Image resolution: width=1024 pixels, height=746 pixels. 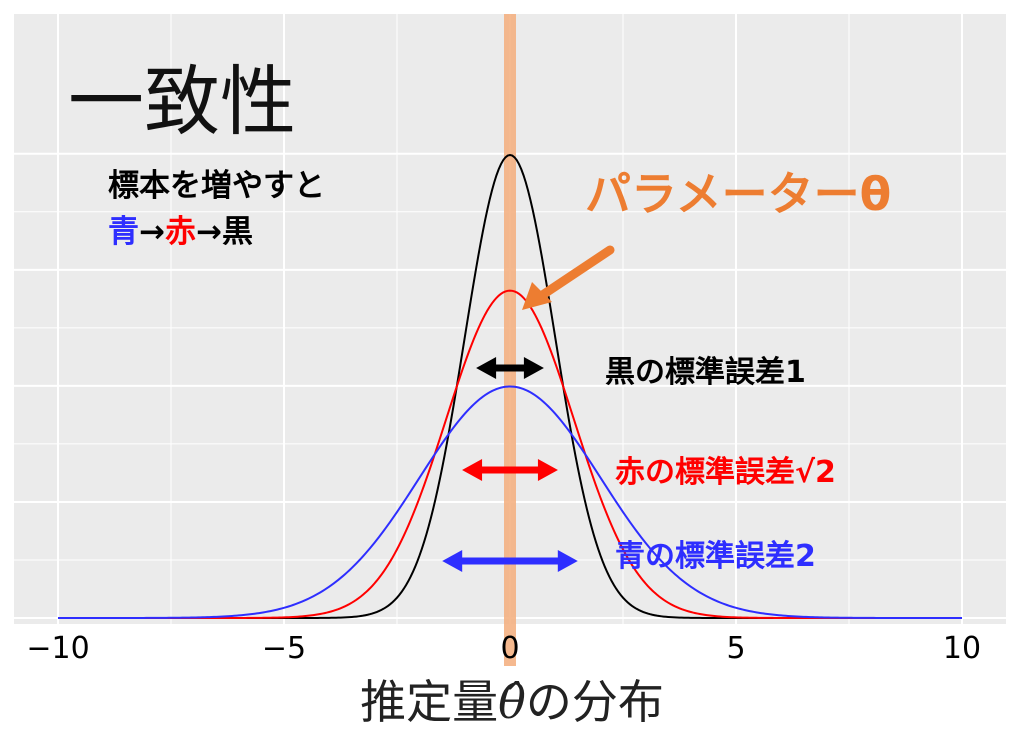 What do you see at coordinates (152, 232) in the screenshot?
I see `note-arrow-1: →` at bounding box center [152, 232].